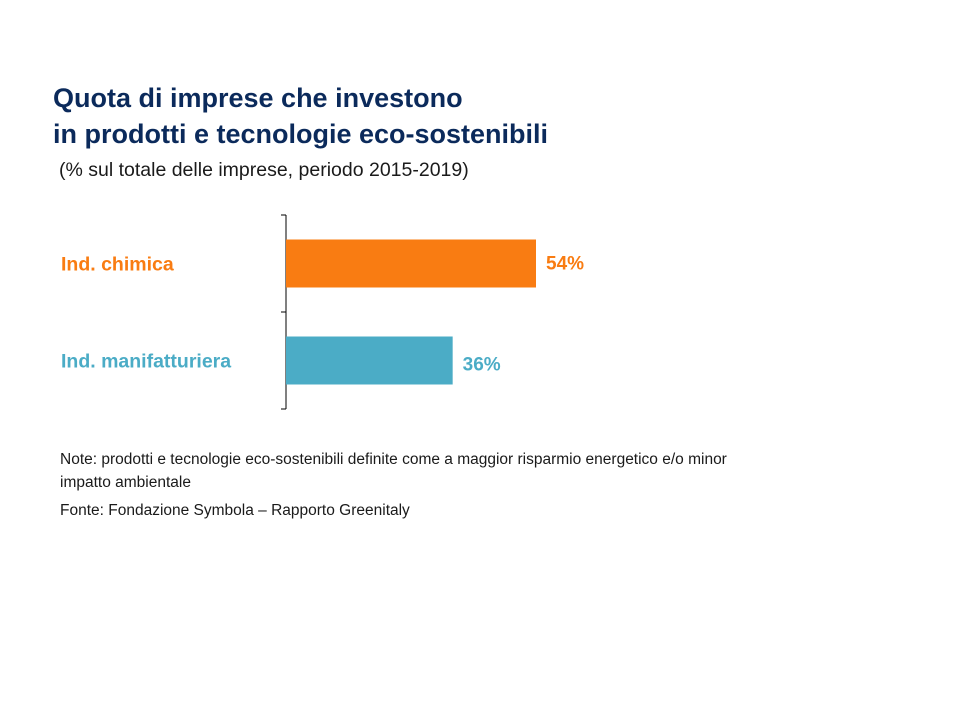 This screenshot has height=720, width=960. Describe the element at coordinates (146, 362) in the screenshot. I see `category-label-2: Ind. manifatturiera` at that location.